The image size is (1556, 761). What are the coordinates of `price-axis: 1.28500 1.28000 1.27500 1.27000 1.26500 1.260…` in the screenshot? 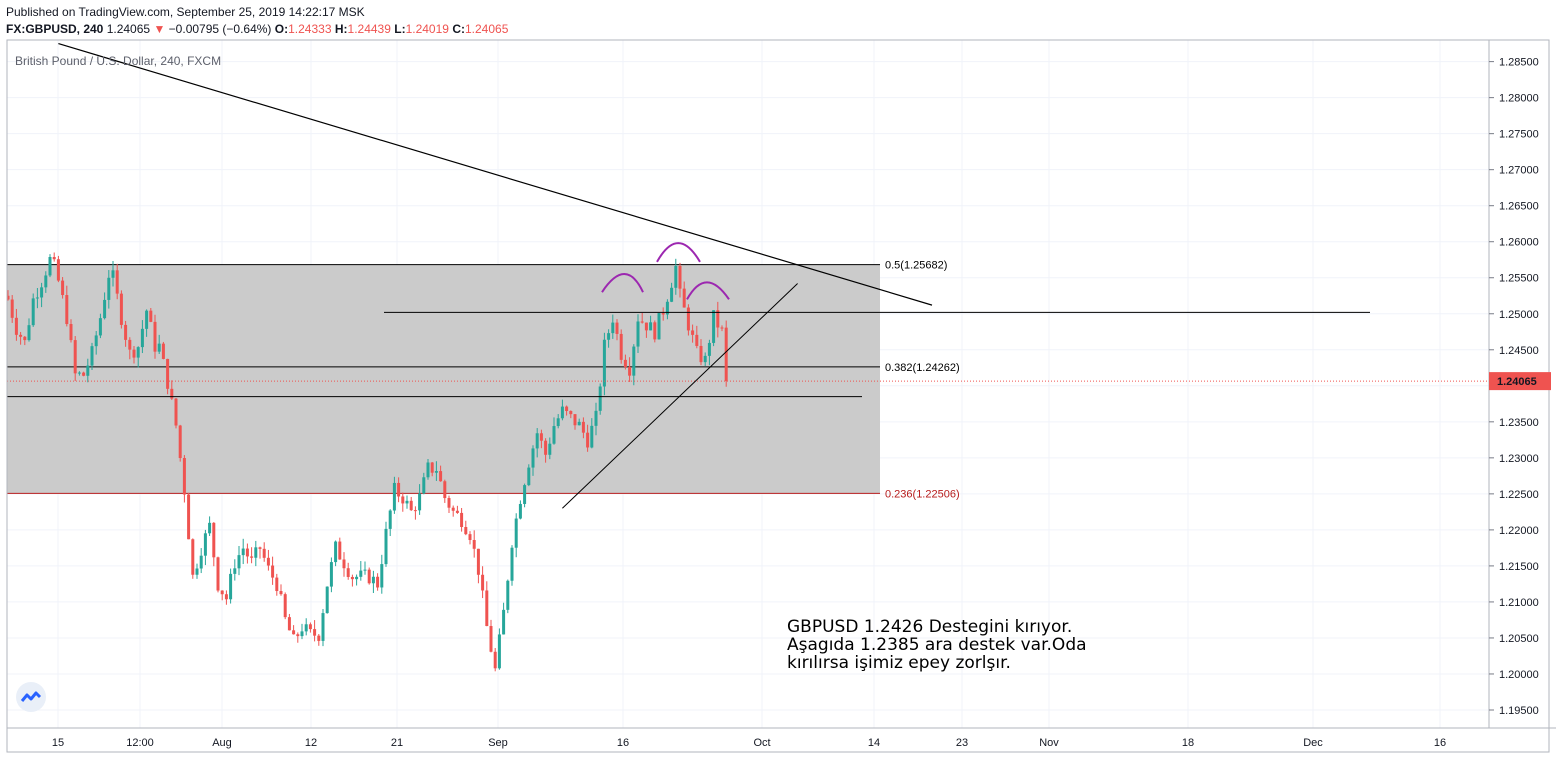 It's located at (1520, 387).